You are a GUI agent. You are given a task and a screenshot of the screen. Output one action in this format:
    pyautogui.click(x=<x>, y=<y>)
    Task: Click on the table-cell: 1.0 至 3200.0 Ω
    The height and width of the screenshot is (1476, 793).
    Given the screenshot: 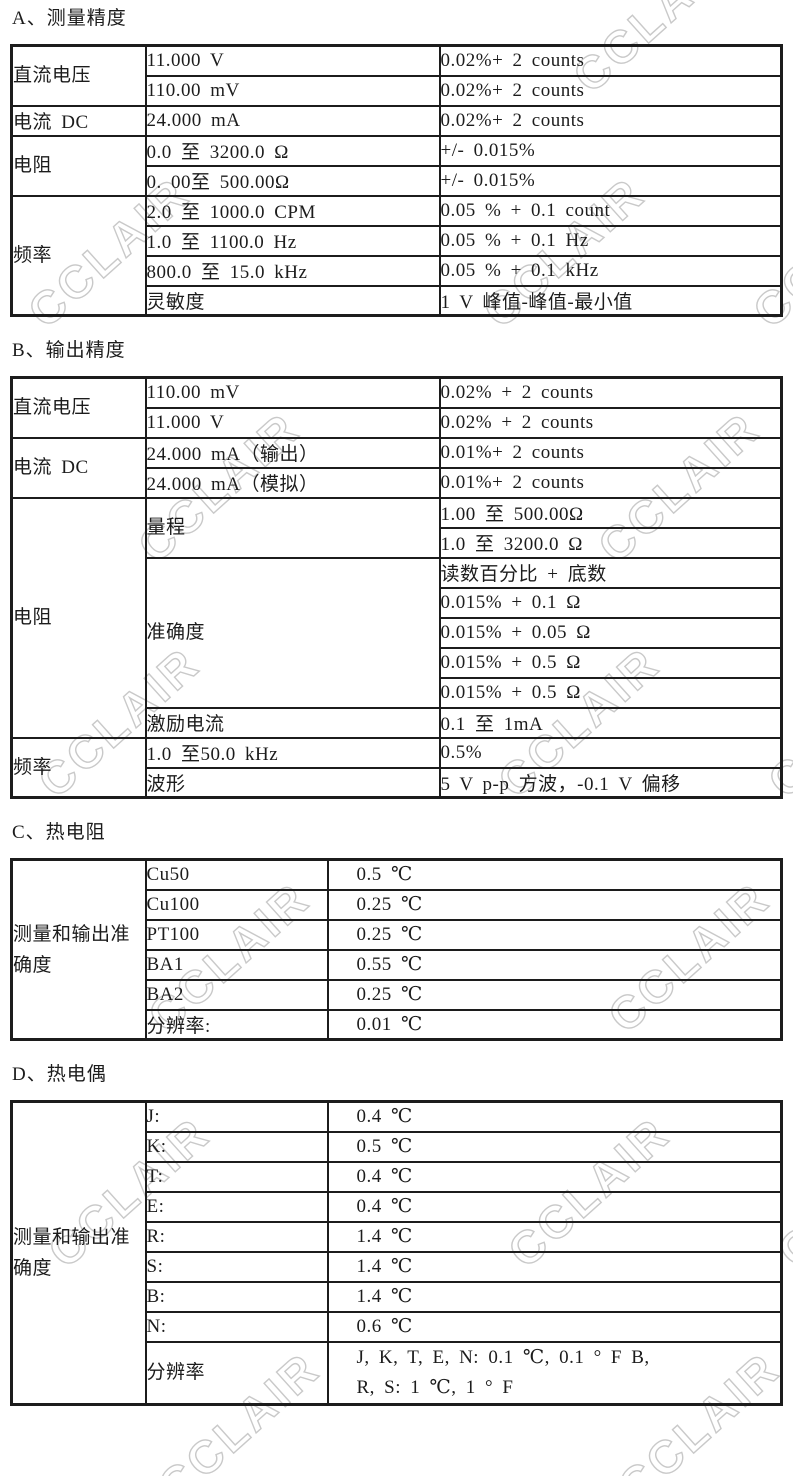 What is the action you would take?
    pyautogui.click(x=610, y=542)
    